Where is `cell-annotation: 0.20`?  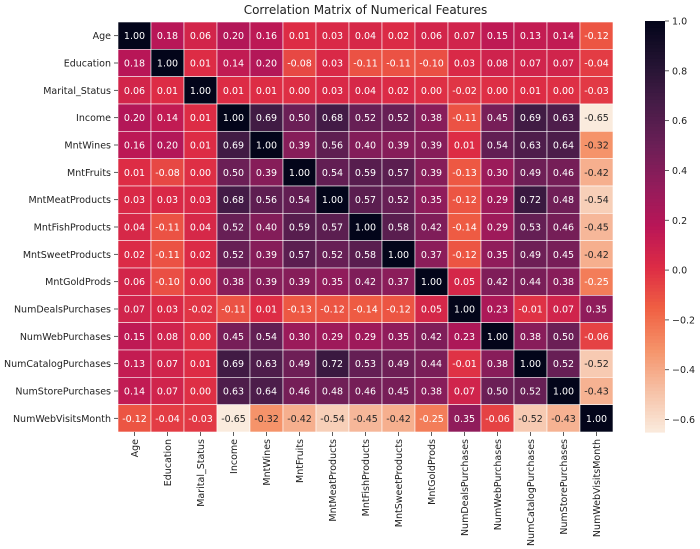
cell-annotation: 0.20 is located at coordinates (233, 36).